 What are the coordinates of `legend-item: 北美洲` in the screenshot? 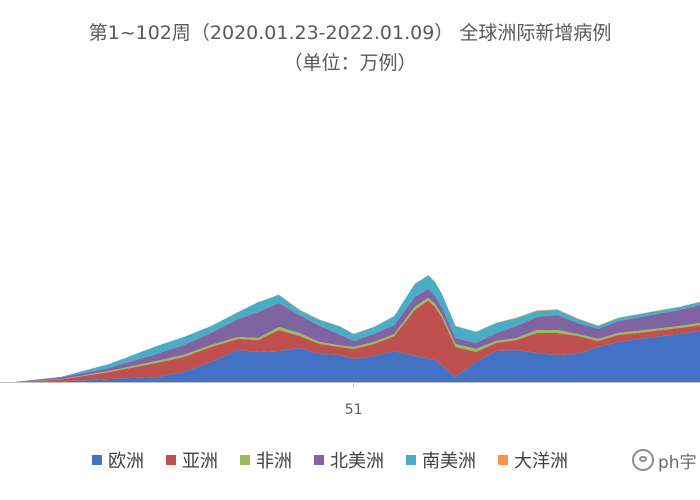 It's located at (349, 460).